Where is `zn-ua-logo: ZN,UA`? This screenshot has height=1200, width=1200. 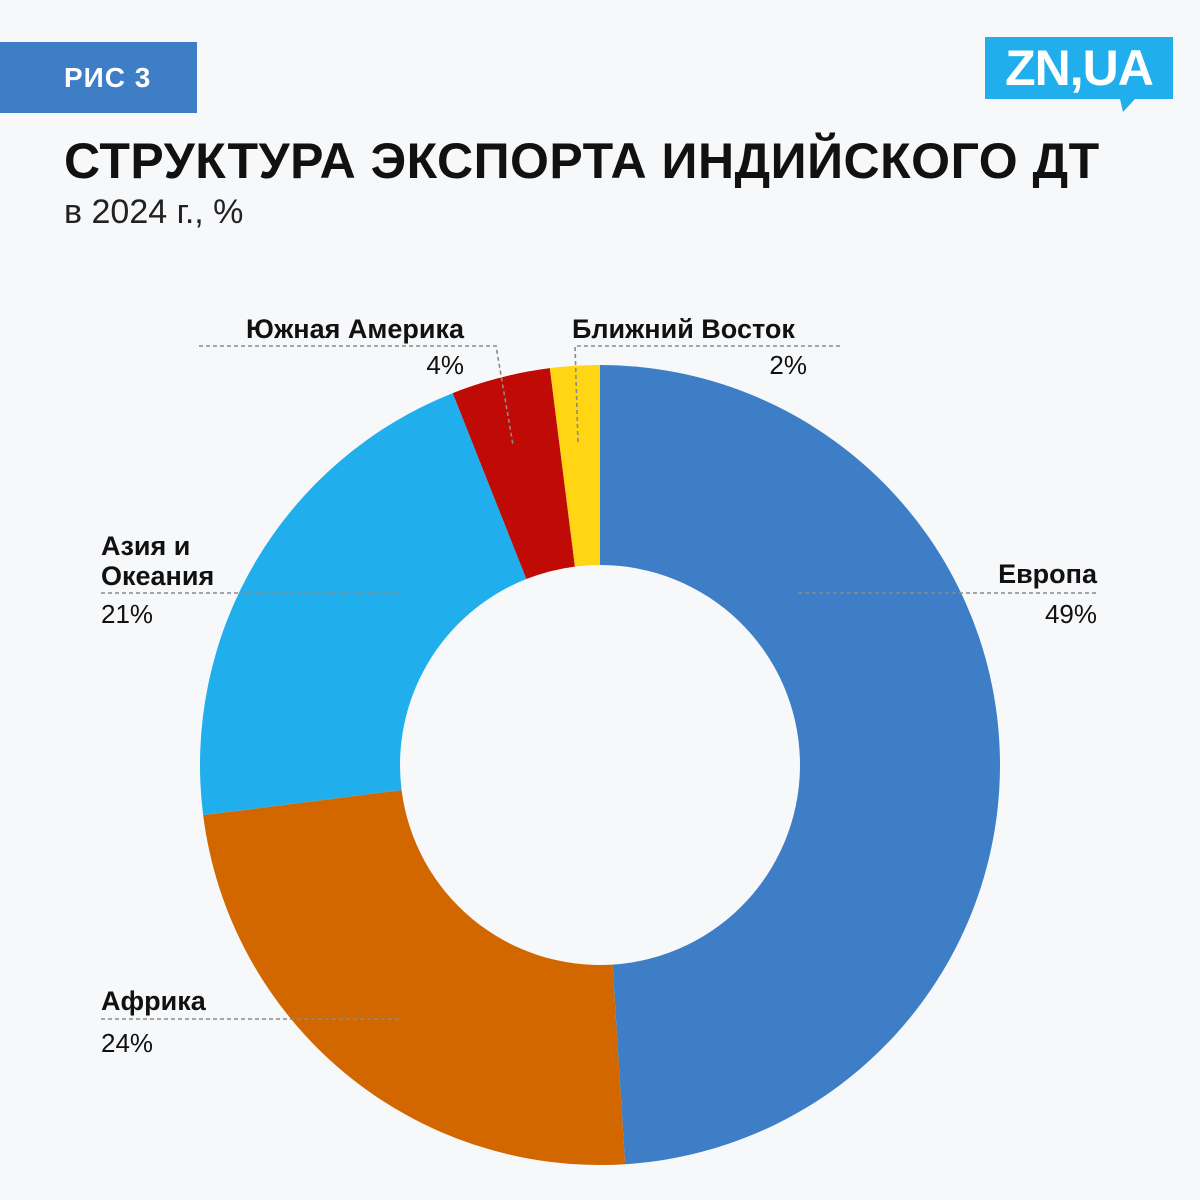 zn-ua-logo: ZN,UA is located at coordinates (1079, 74).